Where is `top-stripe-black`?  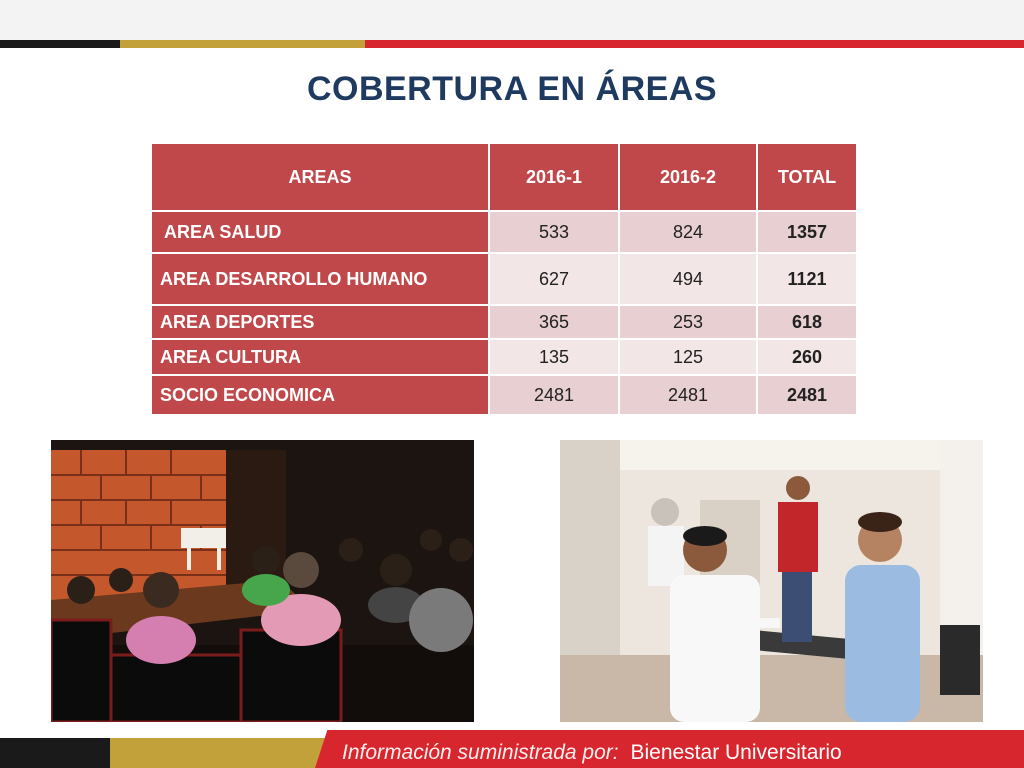 top-stripe-black is located at coordinates (60, 44).